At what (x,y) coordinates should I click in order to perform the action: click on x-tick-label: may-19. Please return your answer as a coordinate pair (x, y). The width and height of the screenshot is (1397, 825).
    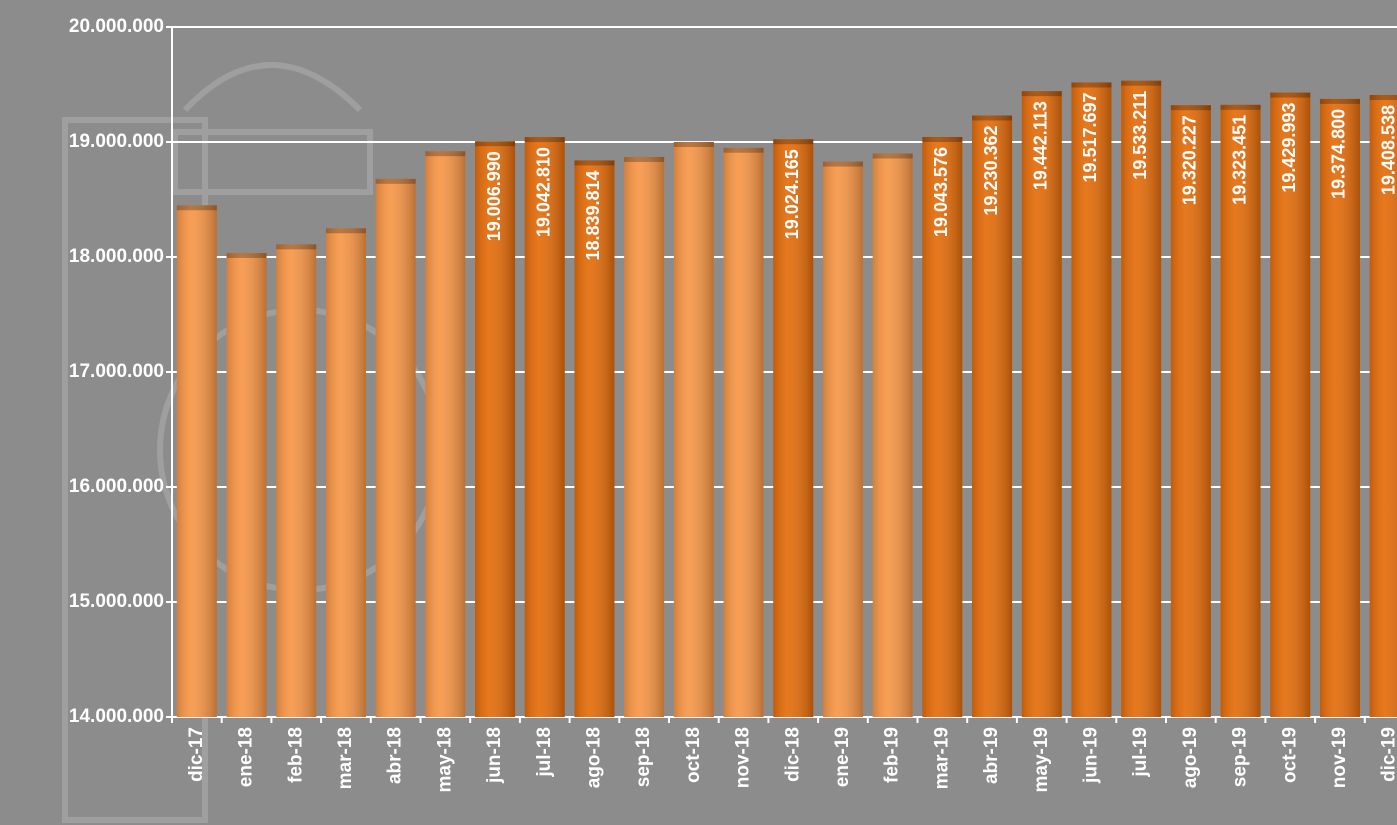
    Looking at the image, I should click on (1041, 760).